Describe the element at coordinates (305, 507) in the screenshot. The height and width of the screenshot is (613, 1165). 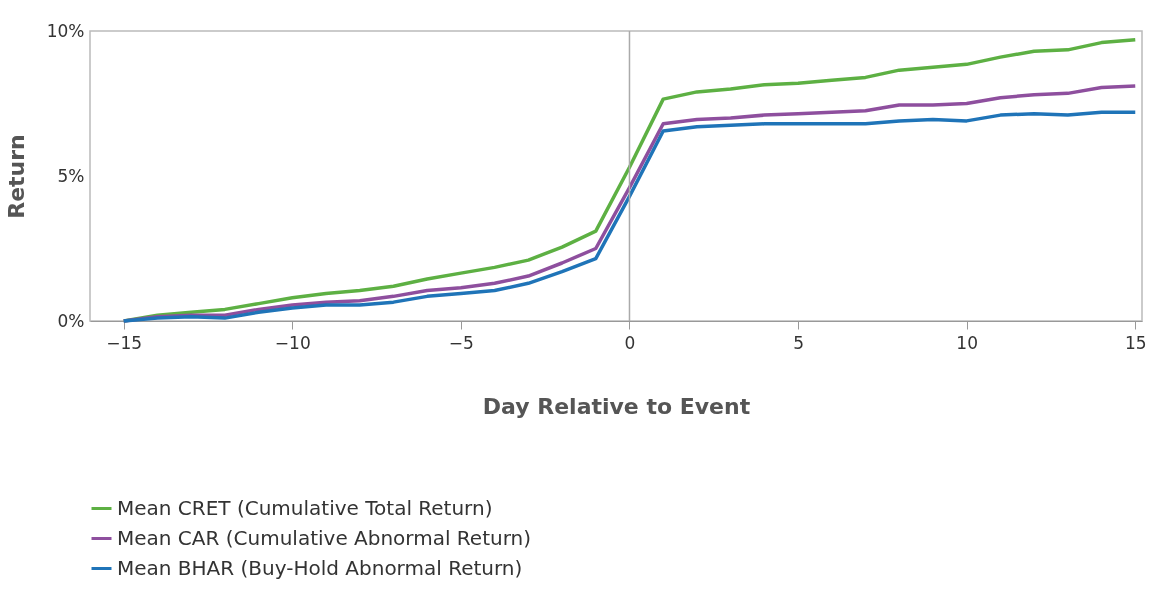
I see `legend-label: Mean CRET (Cumulative Total Return)` at that location.